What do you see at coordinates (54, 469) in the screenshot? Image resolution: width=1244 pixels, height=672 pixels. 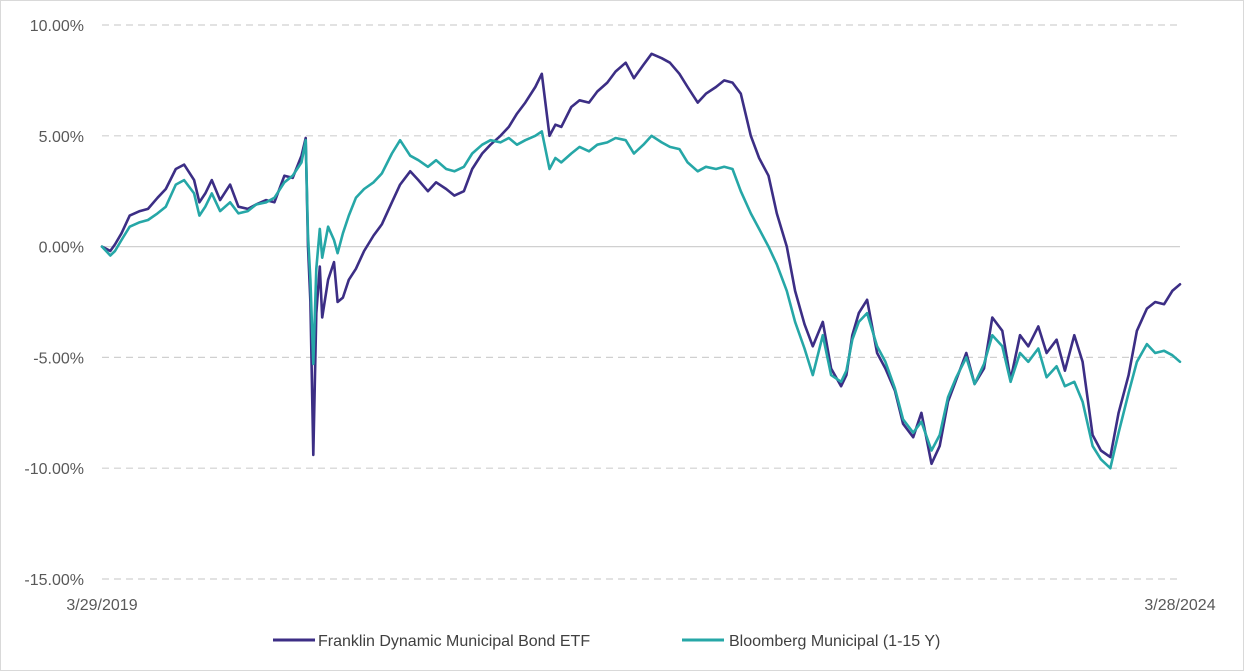 I see `y-tick-label: -10.00%` at bounding box center [54, 469].